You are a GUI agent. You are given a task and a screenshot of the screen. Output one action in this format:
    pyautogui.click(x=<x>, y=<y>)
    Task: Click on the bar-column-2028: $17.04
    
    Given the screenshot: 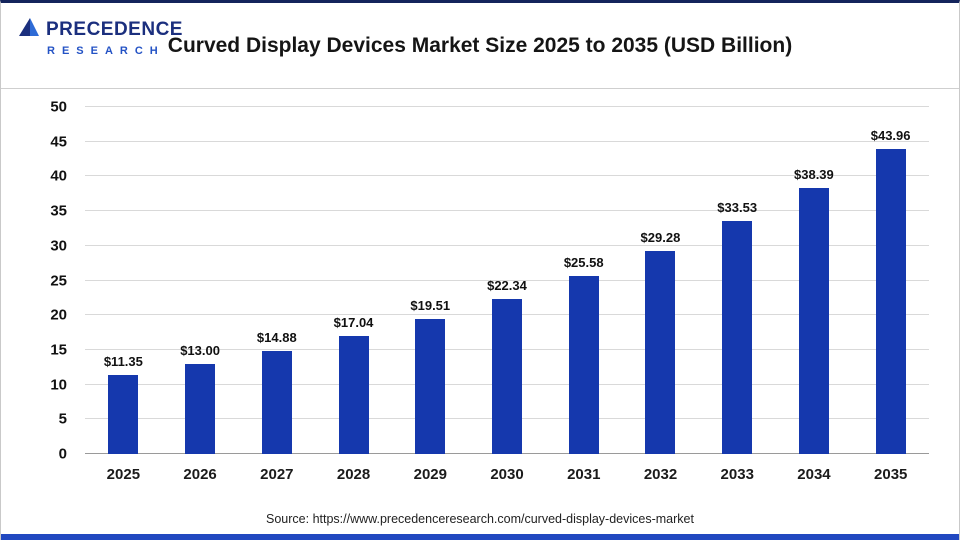 What is the action you would take?
    pyautogui.click(x=353, y=280)
    